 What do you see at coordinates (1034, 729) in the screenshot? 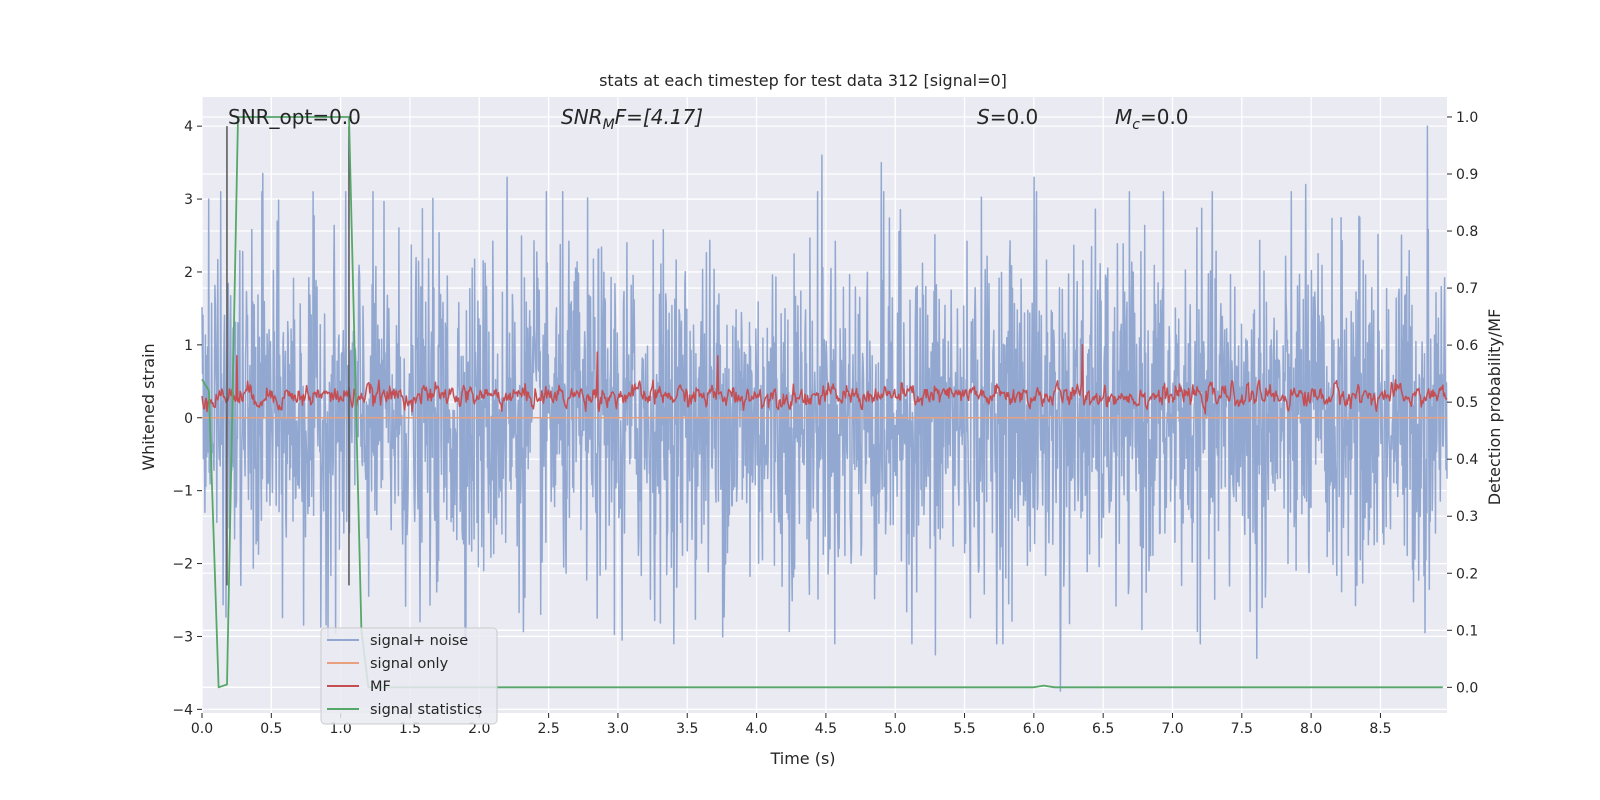
I see `x-tick-label: 6.0` at bounding box center [1034, 729].